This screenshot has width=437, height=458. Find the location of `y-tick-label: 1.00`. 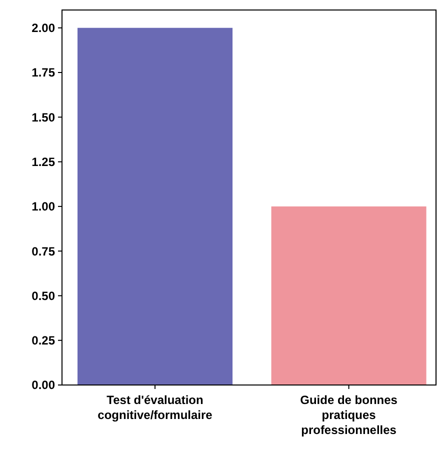

y-tick-label: 1.00 is located at coordinates (44, 207).